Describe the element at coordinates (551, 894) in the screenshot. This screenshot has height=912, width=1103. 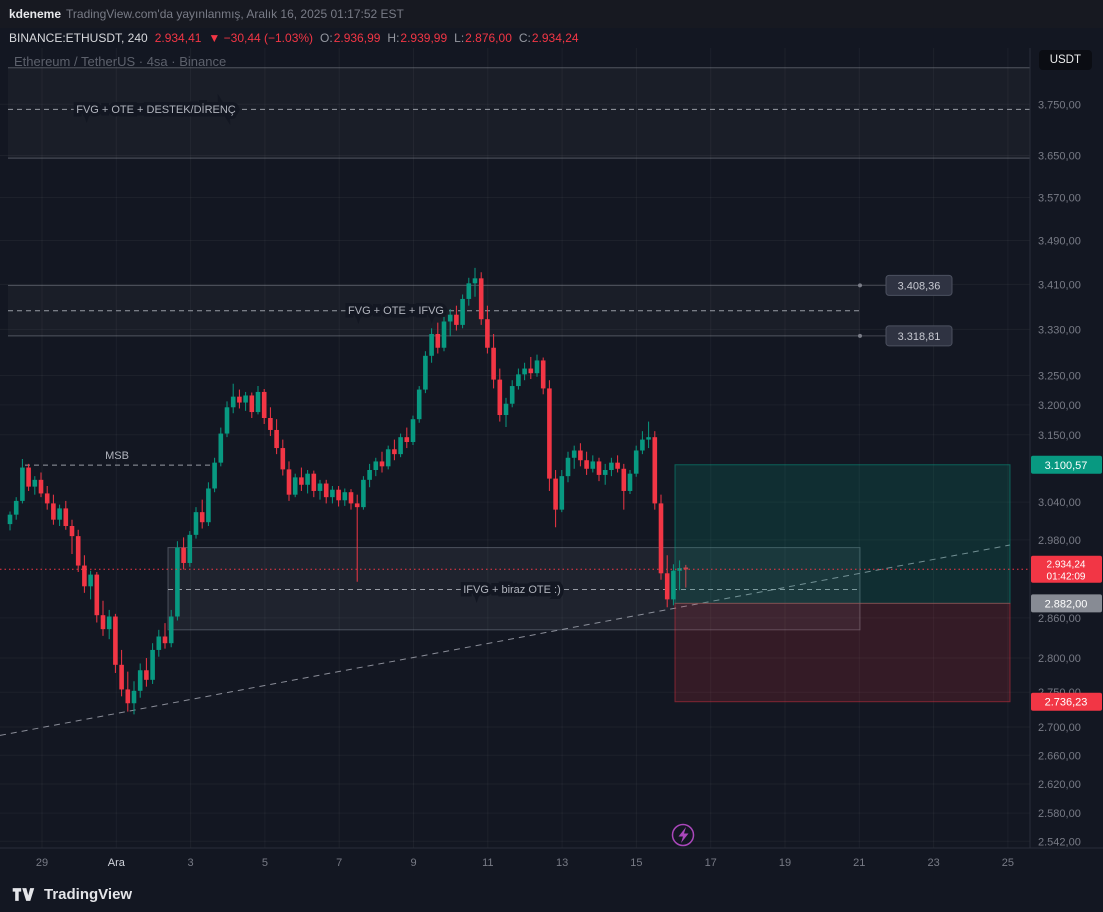
I see `footer-bar: TradingView` at that location.